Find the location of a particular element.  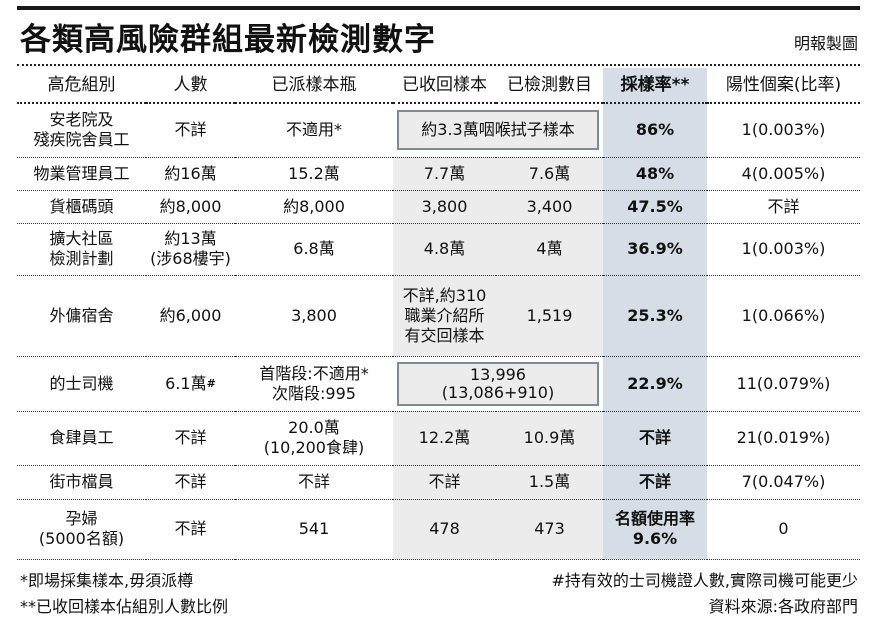

tested-cell: 473 is located at coordinates (549, 529).